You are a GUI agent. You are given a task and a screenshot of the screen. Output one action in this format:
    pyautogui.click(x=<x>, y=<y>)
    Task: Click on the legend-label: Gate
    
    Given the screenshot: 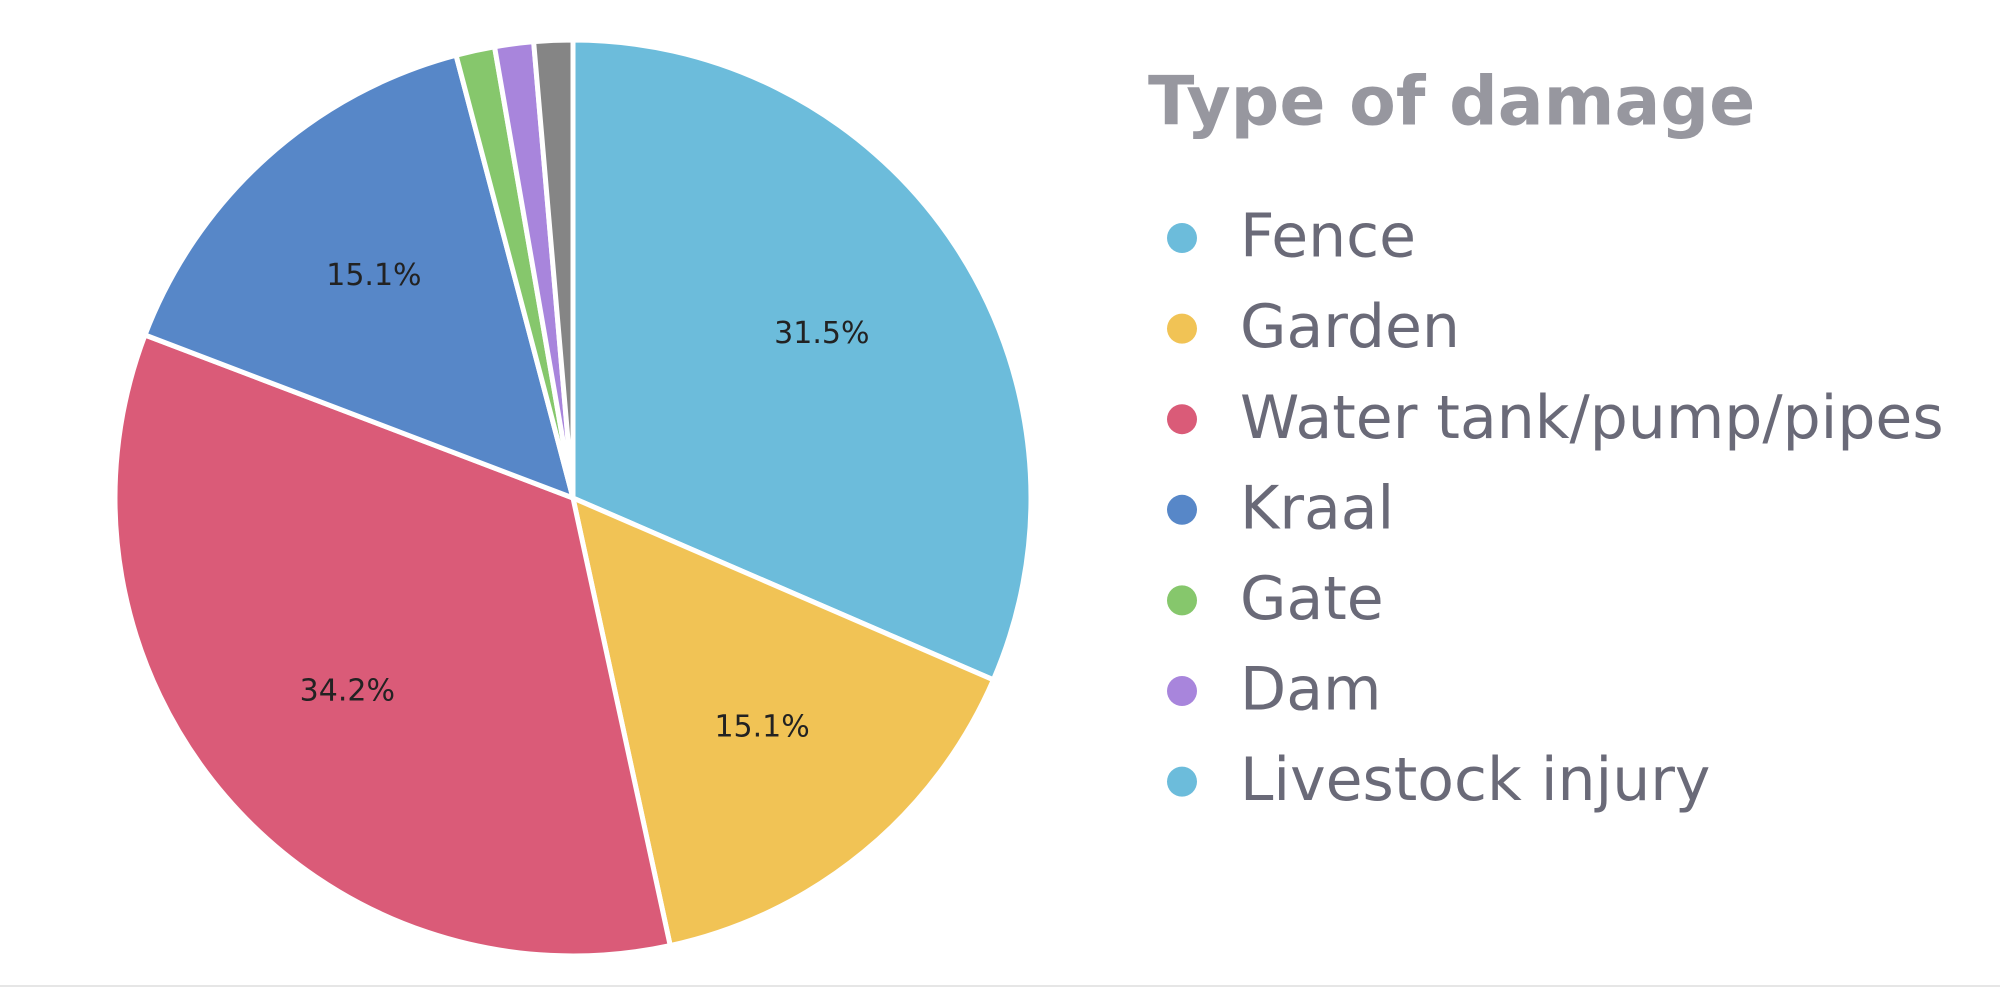 What is the action you would take?
    pyautogui.click(x=1312, y=599)
    